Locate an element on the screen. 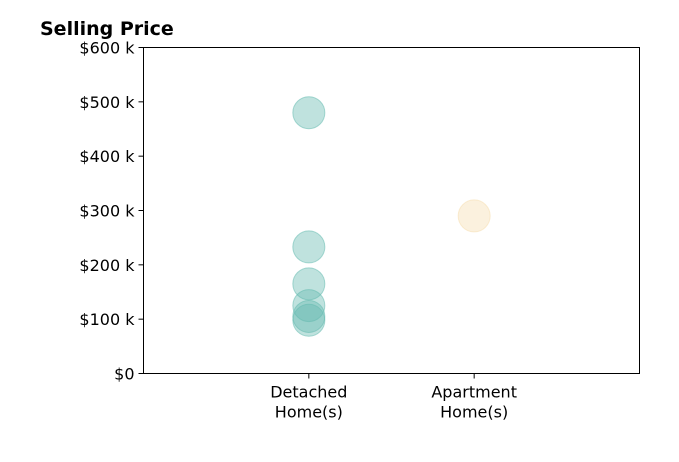 The width and height of the screenshot is (679, 462). y-axis: $0 $100 k $200 k $300 k $400 k $500 k $600 k is located at coordinates (111, 211).